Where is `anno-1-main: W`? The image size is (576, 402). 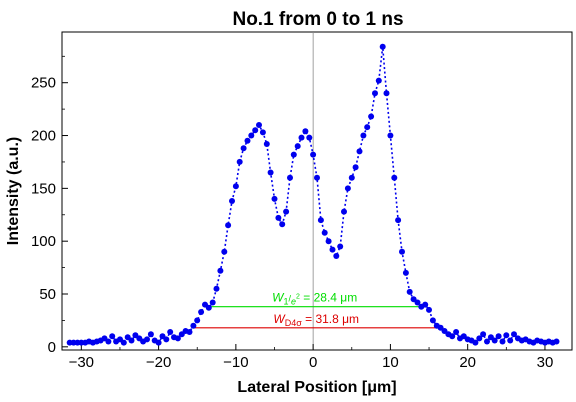 anno-1-main: W is located at coordinates (278, 298).